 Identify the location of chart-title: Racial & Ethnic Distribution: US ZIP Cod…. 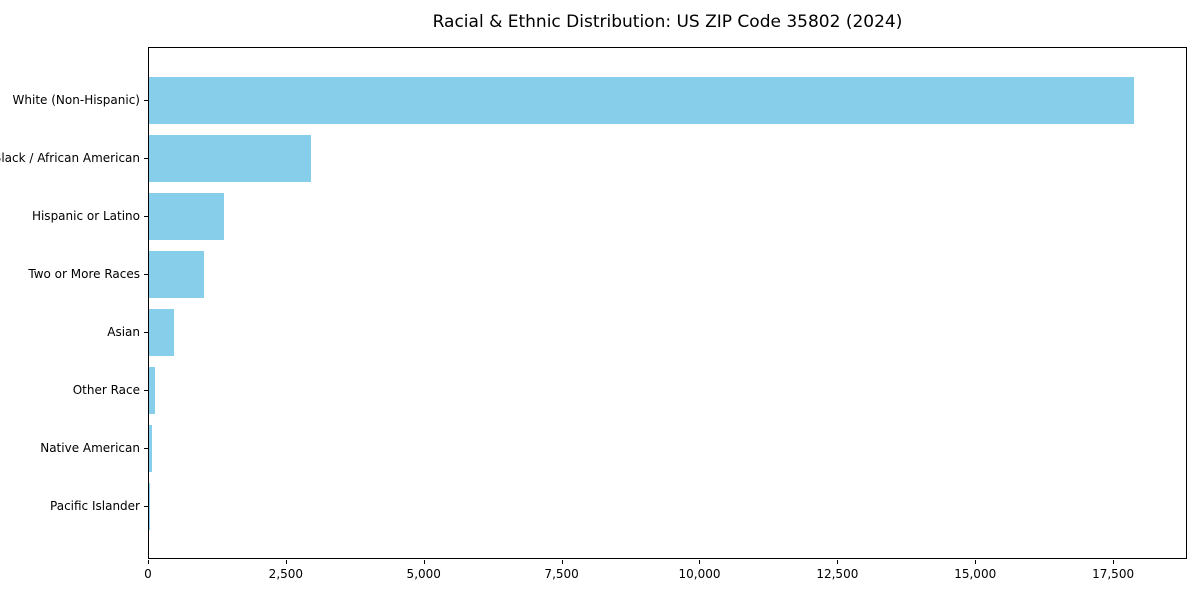
(667, 22).